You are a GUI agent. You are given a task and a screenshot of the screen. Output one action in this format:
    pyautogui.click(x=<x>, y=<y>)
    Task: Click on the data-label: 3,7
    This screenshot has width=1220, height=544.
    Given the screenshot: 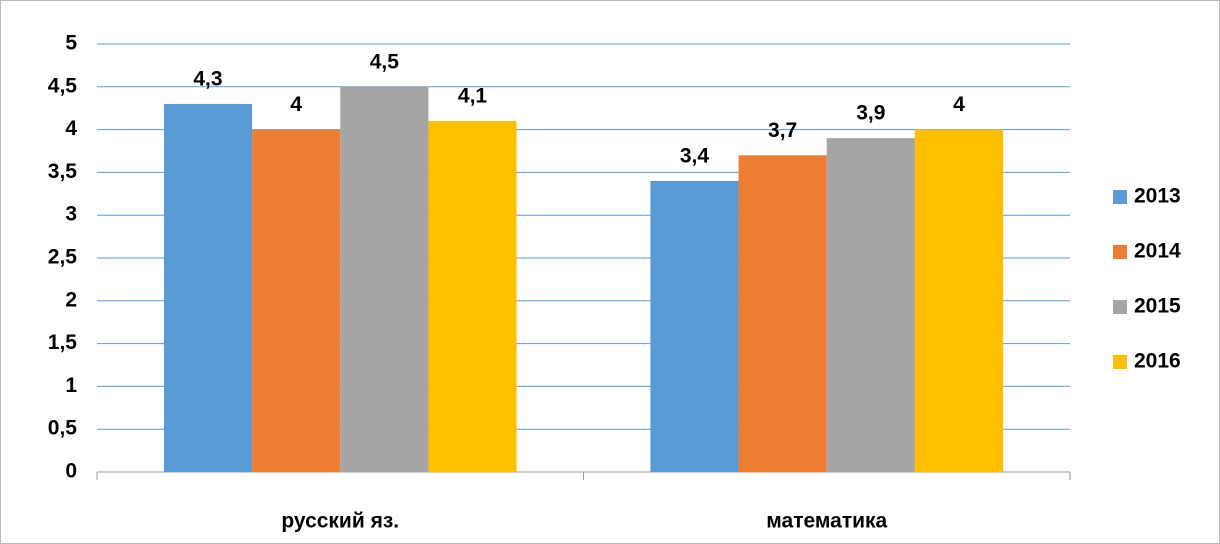 What is the action you would take?
    pyautogui.click(x=782, y=130)
    